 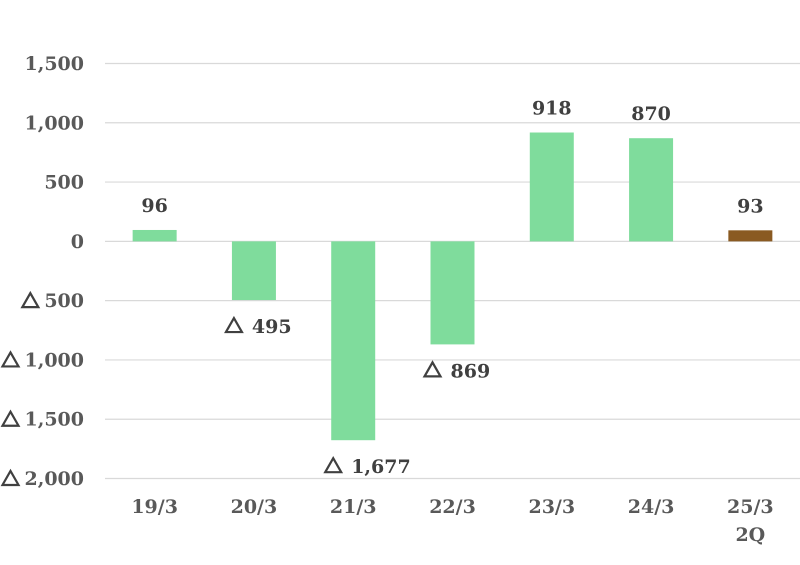 What do you see at coordinates (651, 114) in the screenshot?
I see `data-label: 870` at bounding box center [651, 114].